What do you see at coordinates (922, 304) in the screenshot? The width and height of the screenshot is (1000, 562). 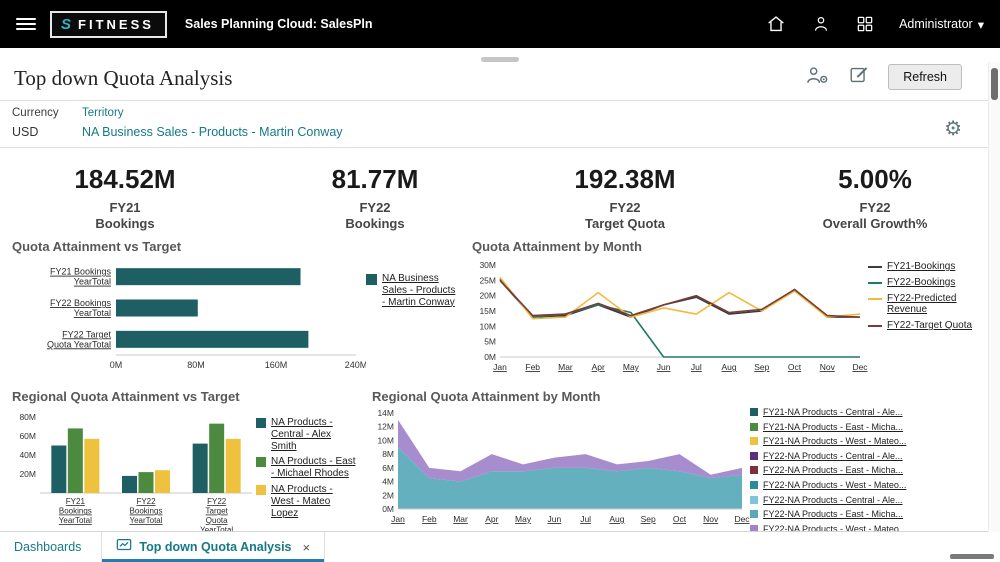 I see `legend-label: FY22-Predicted Revenue` at bounding box center [922, 304].